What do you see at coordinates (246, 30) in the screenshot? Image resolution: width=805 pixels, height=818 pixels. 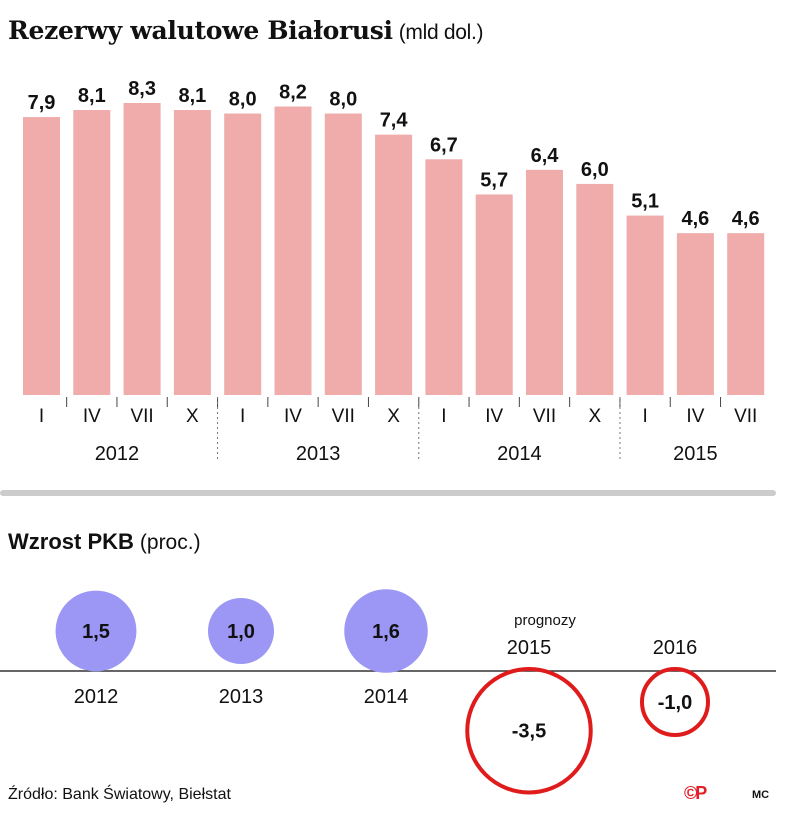 I see `chart-title: Rezerwy walutowe Białorusi (mld dol.)` at bounding box center [246, 30].